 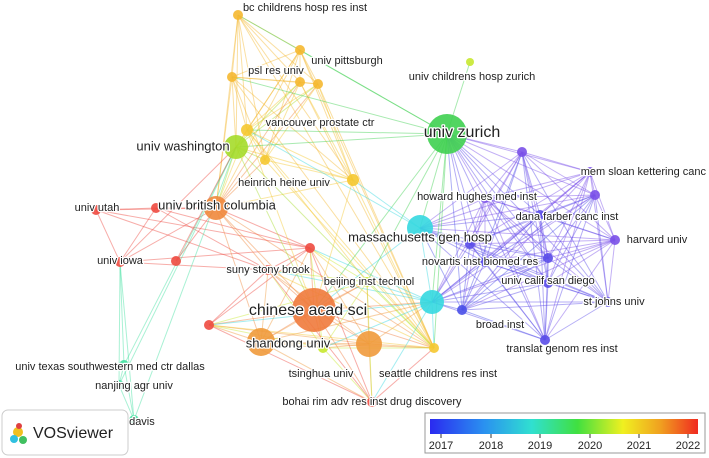 I want to click on node-label: vancouver prostate ctr, so click(x=320, y=123).